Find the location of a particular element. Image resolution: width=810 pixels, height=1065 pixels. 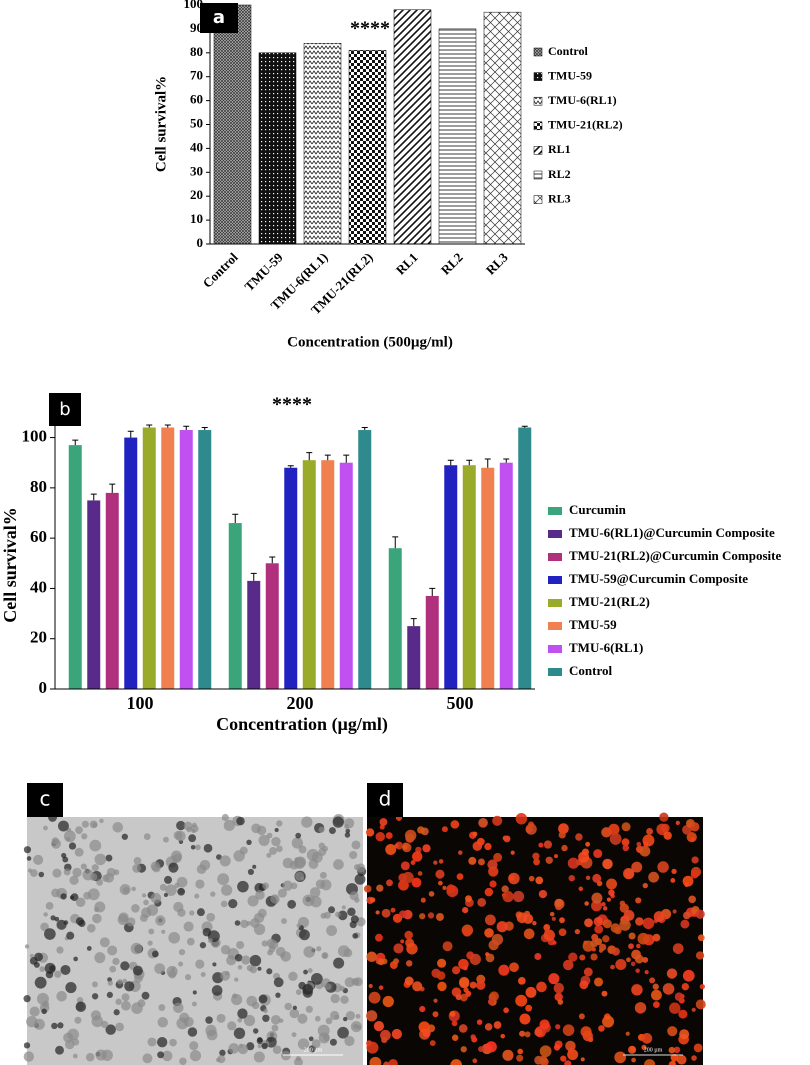

legend-swatch is located at coordinates (538, 175).